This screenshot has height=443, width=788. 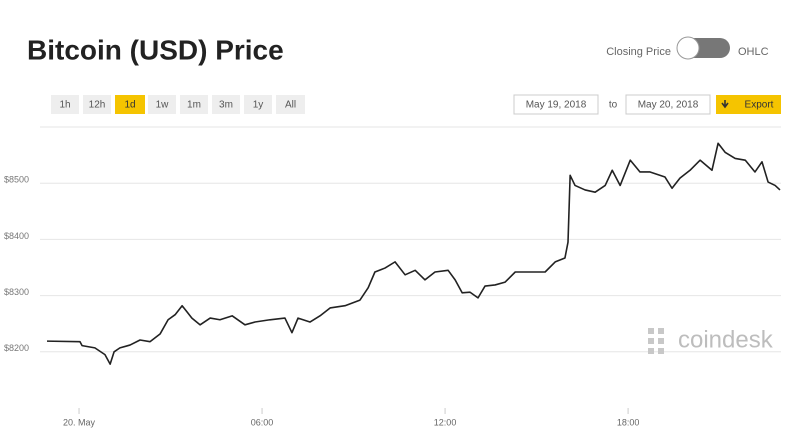 I want to click on range-button: 1w, so click(x=162, y=104).